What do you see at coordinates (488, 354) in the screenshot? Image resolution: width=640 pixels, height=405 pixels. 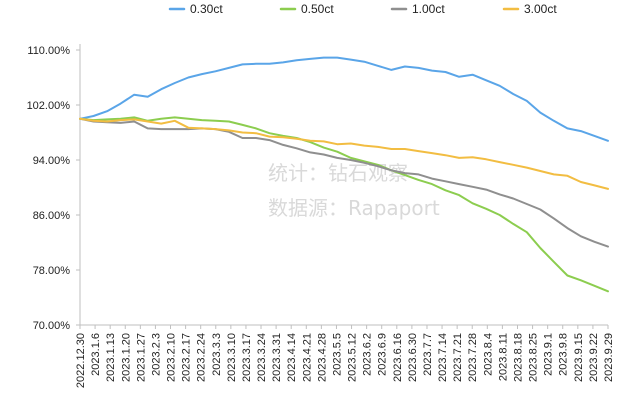 I see `x-tick-label: 2023.8.4` at bounding box center [488, 354].